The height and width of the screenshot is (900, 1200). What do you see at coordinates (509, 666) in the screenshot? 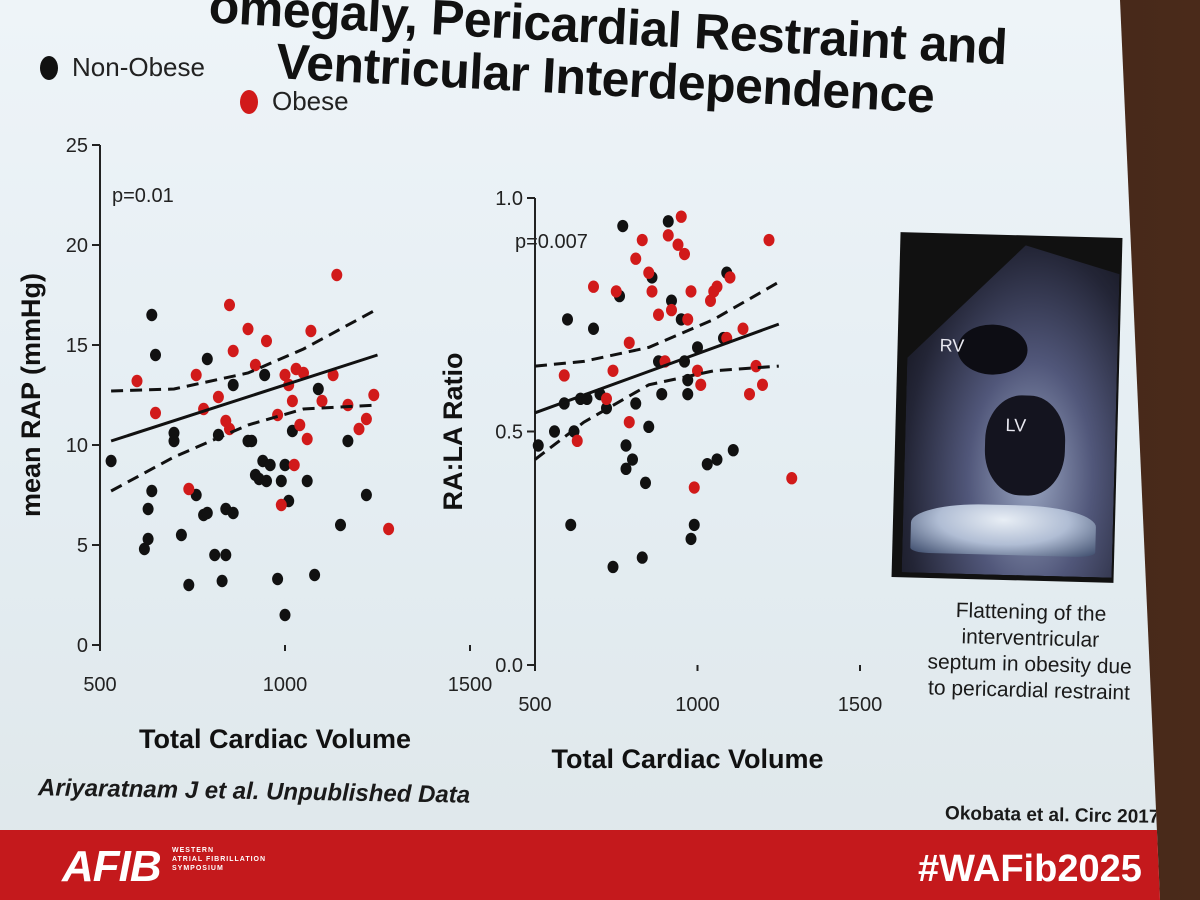
I see `y-tick-label: 0.0` at bounding box center [509, 666].